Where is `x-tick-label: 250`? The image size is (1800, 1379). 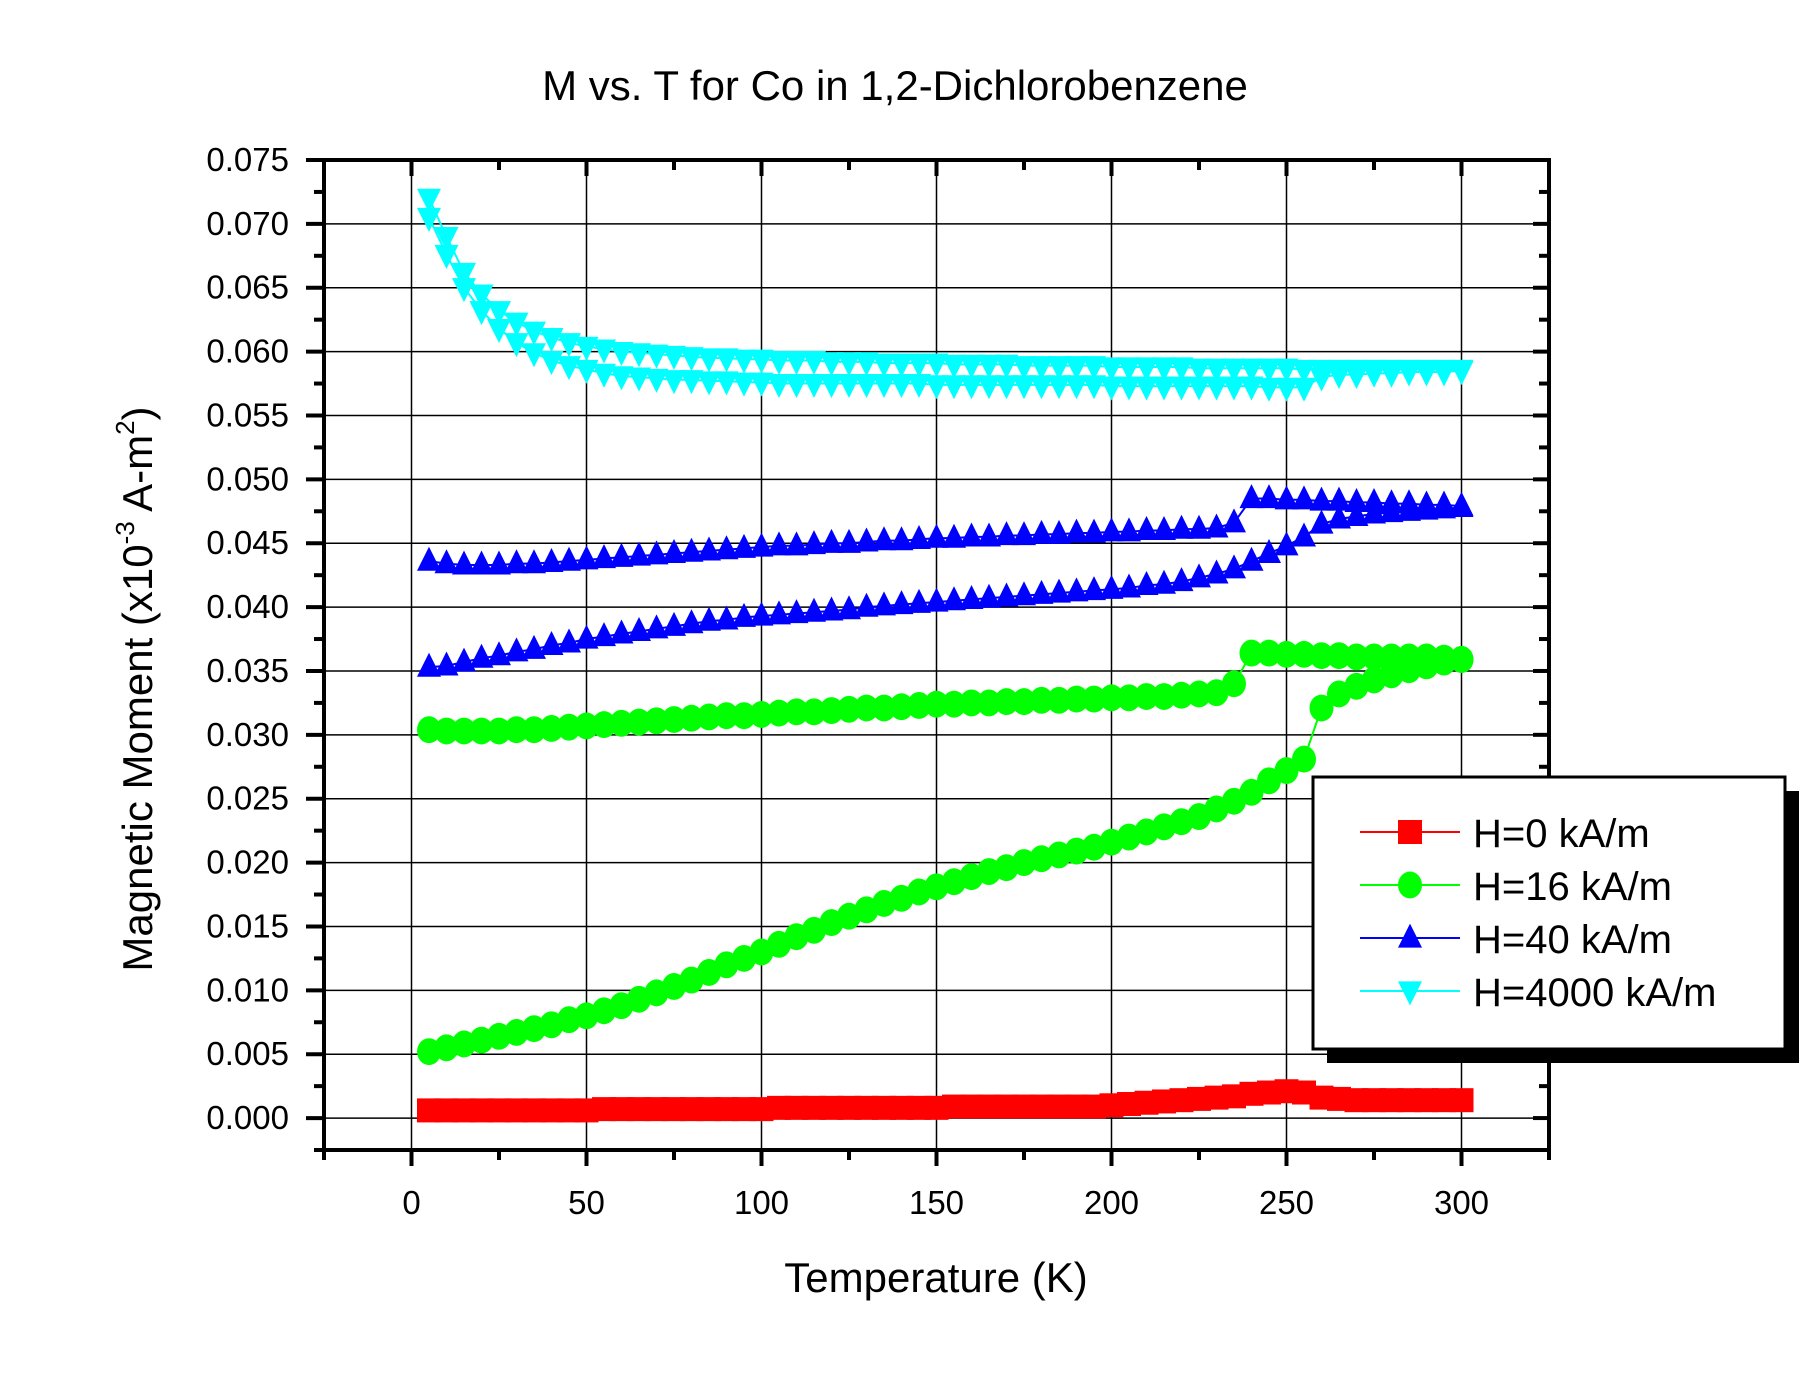 x-tick-label: 250 is located at coordinates (1286, 1202).